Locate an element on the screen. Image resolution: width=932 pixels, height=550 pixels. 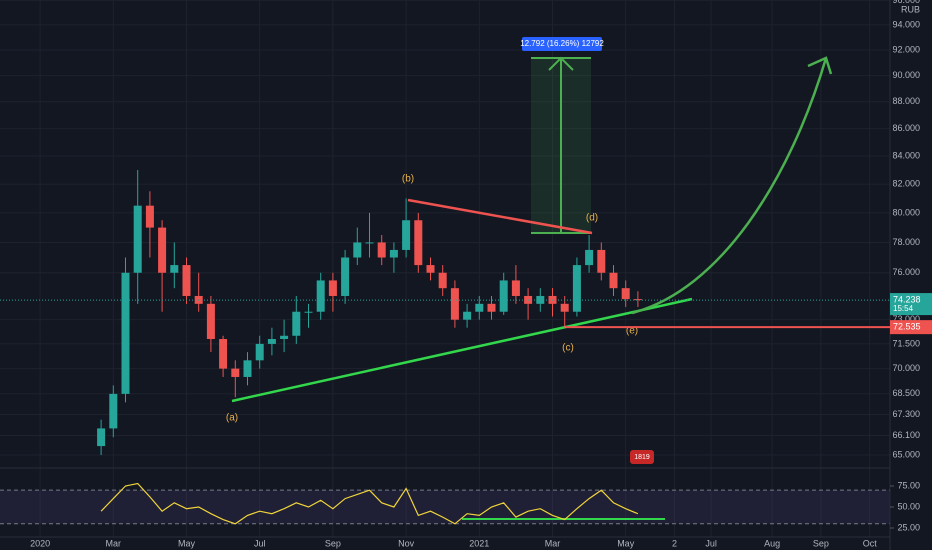
y-tick-label: 73.000 is located at coordinates (906, 319).